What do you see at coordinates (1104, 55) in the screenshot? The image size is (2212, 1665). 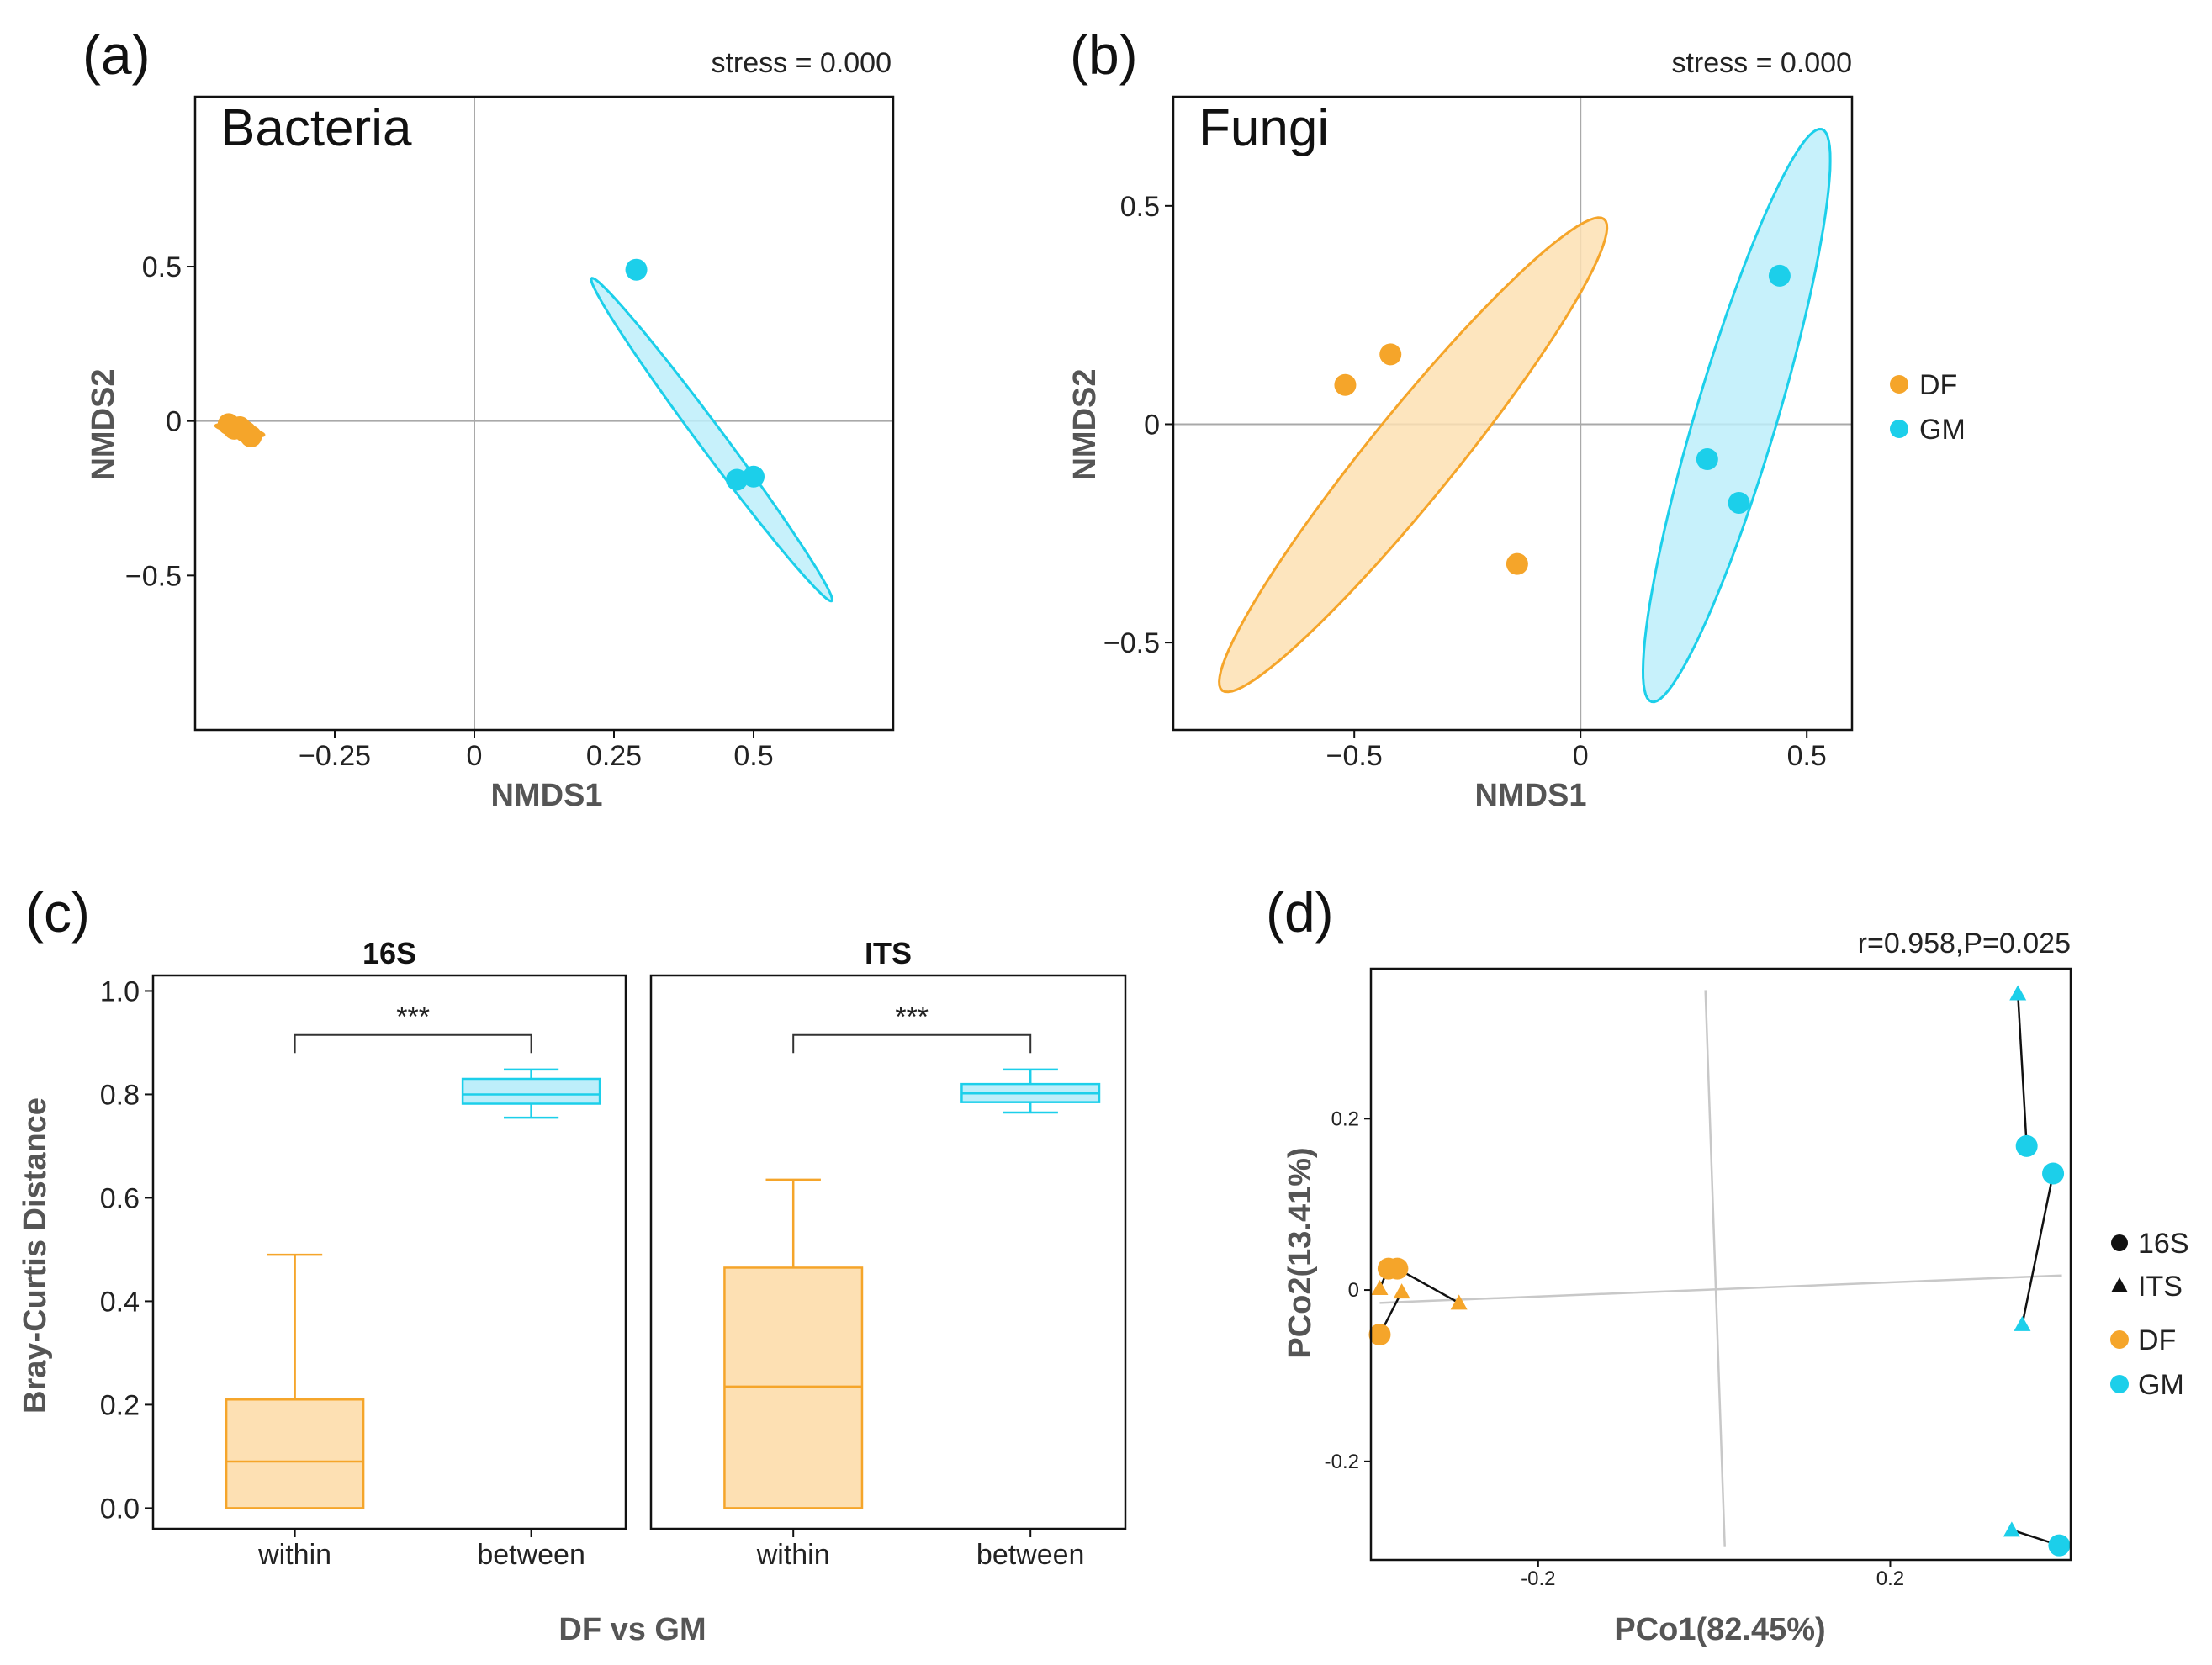 I see `panel-b-label: (b)` at bounding box center [1104, 55].